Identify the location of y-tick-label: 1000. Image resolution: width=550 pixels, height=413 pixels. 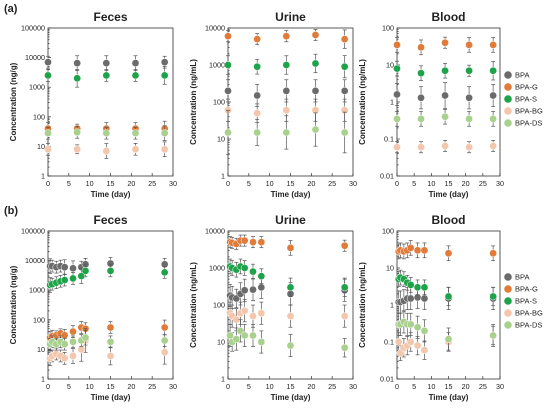
(217, 268).